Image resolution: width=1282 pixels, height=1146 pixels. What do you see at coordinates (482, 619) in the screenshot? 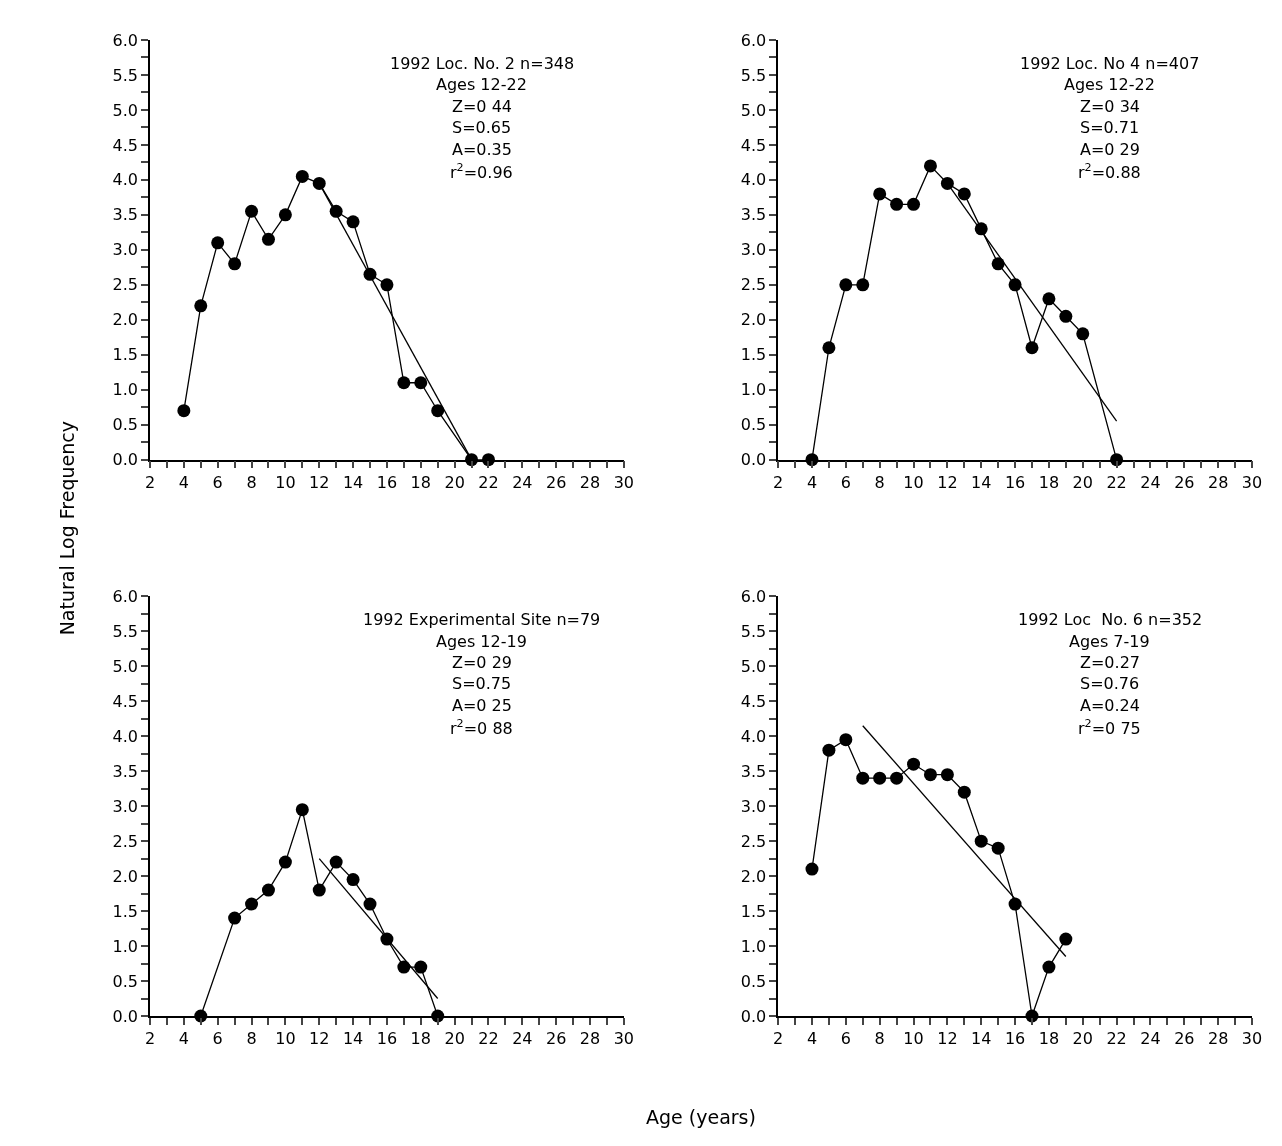
I see `annotation: 1992 Experimental Site n=79` at bounding box center [482, 619].